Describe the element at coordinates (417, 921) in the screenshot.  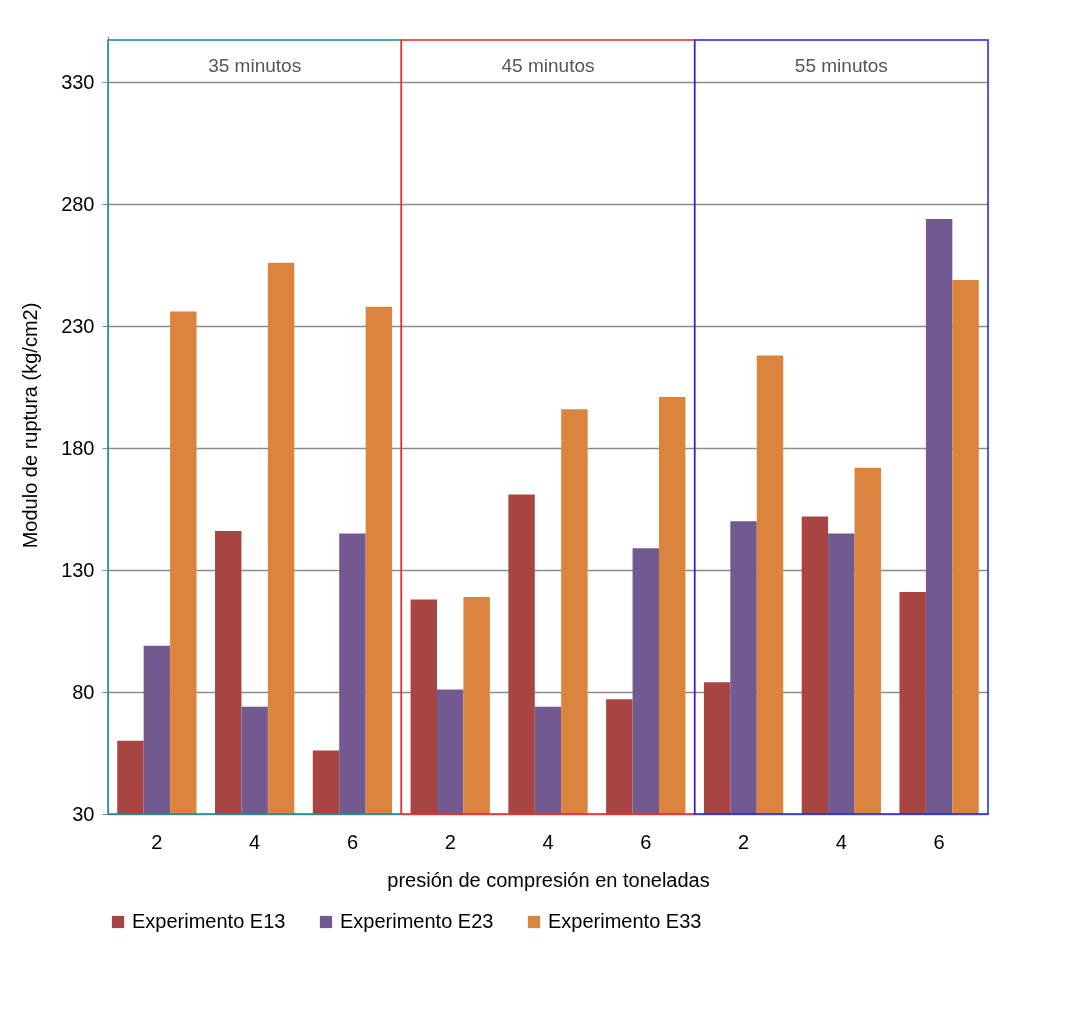
I see `legend-label: Experimento E23` at that location.